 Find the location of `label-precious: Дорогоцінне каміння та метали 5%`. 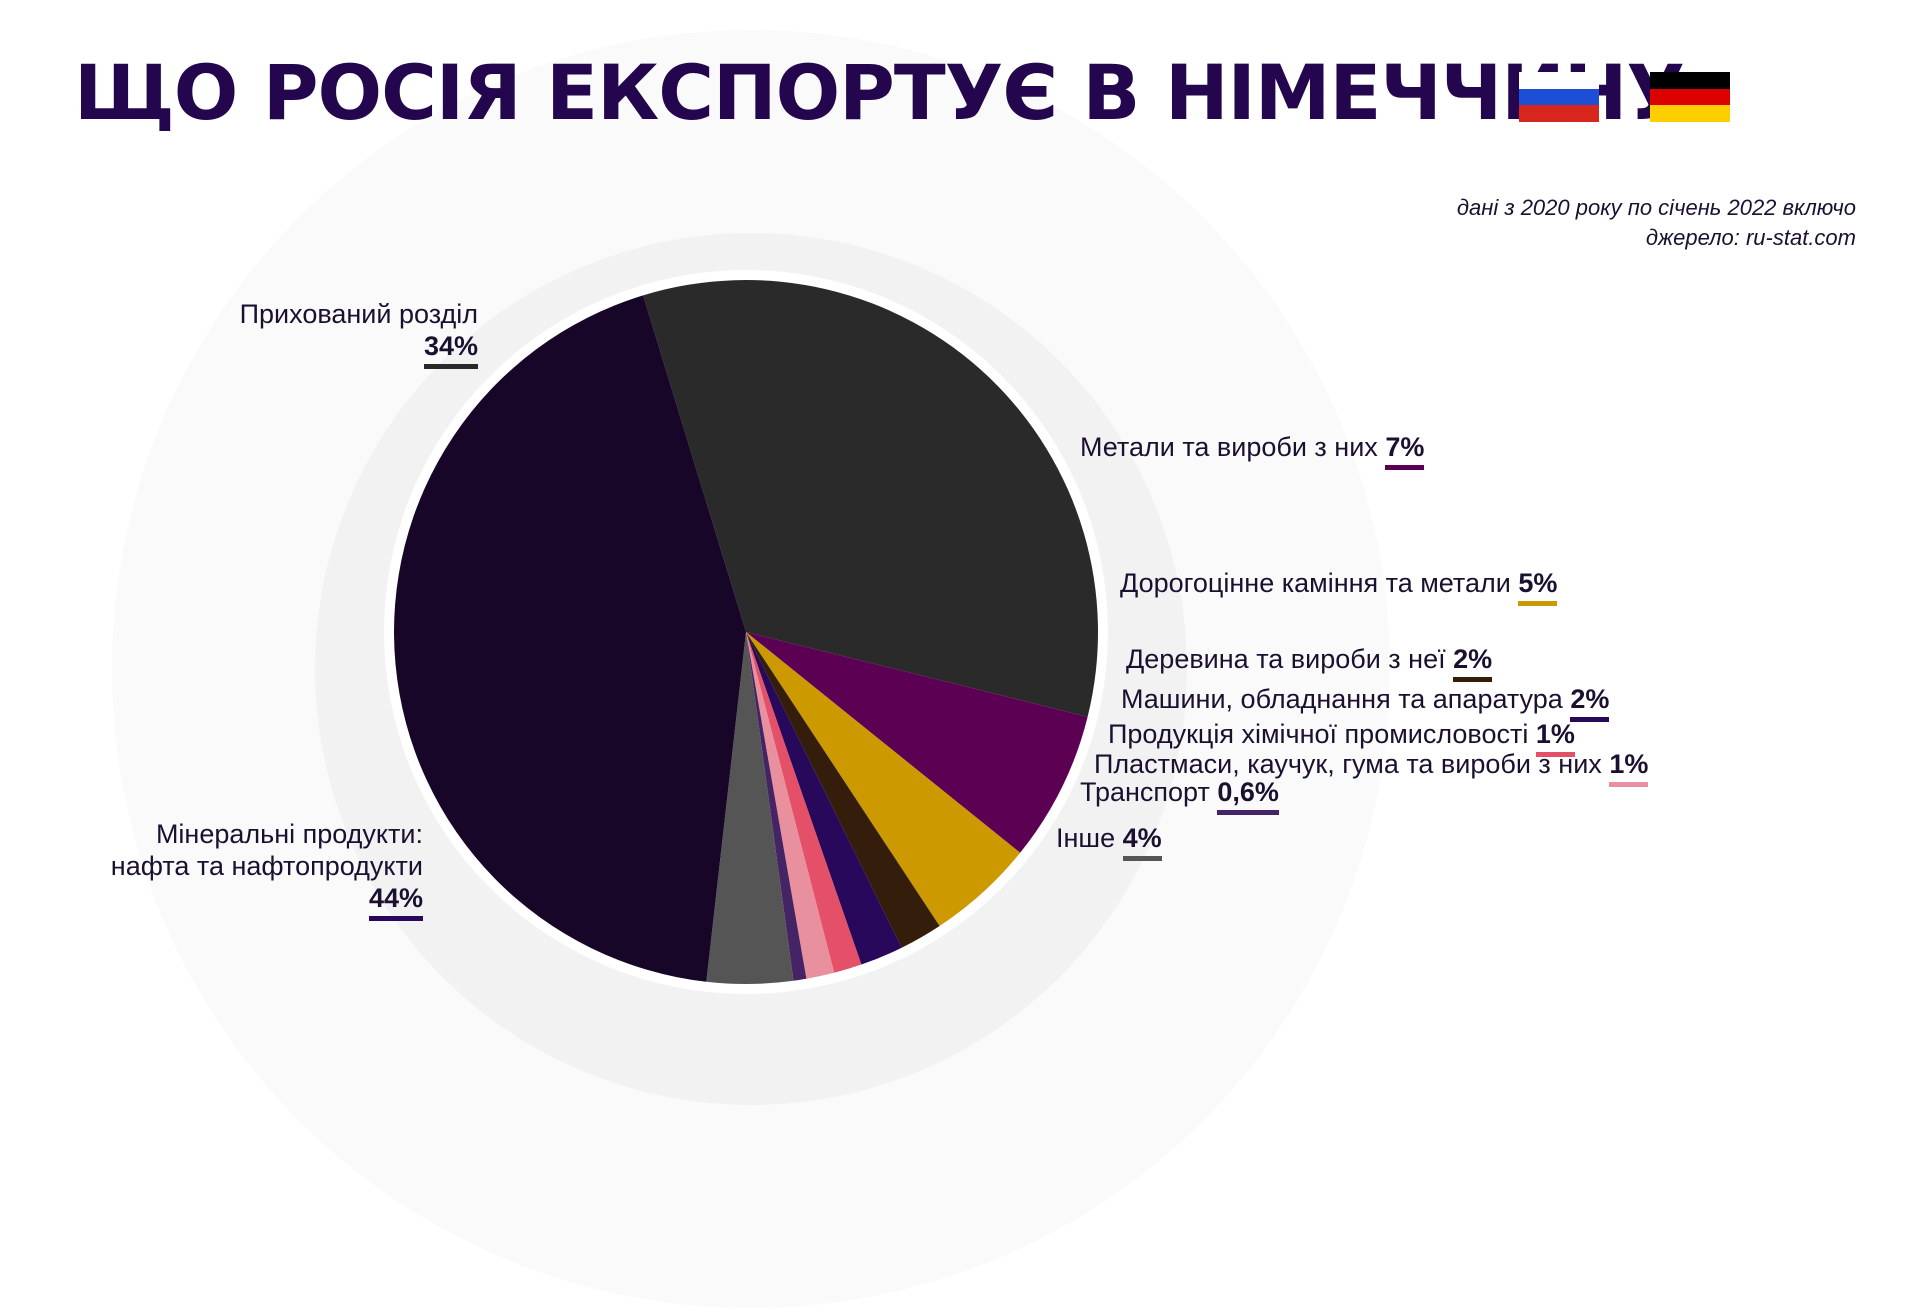

label-precious: Дорогоцінне каміння та метали 5% is located at coordinates (1339, 586).